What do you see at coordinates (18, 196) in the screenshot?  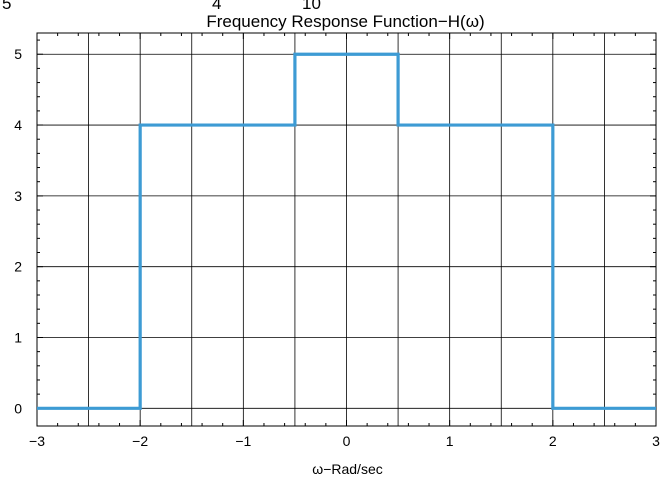 I see `y-tick-label: 3` at bounding box center [18, 196].